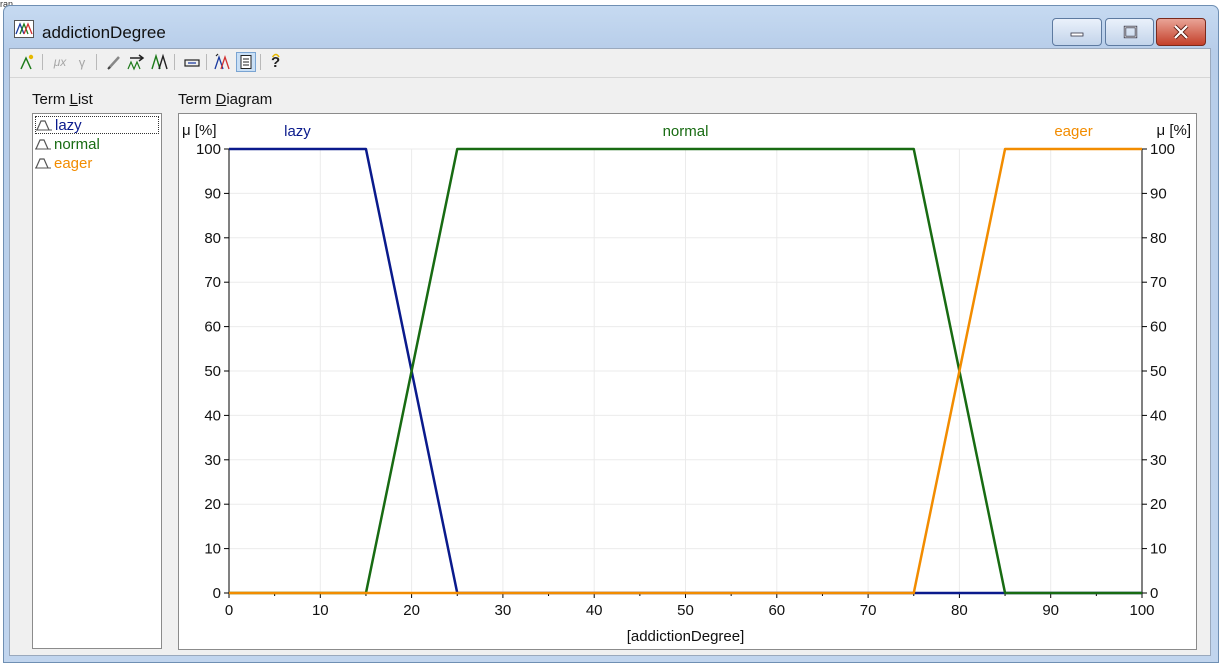 Image resolution: width=1222 pixels, height=666 pixels. I want to click on y-axis-title-left: μ [%], so click(199, 130).